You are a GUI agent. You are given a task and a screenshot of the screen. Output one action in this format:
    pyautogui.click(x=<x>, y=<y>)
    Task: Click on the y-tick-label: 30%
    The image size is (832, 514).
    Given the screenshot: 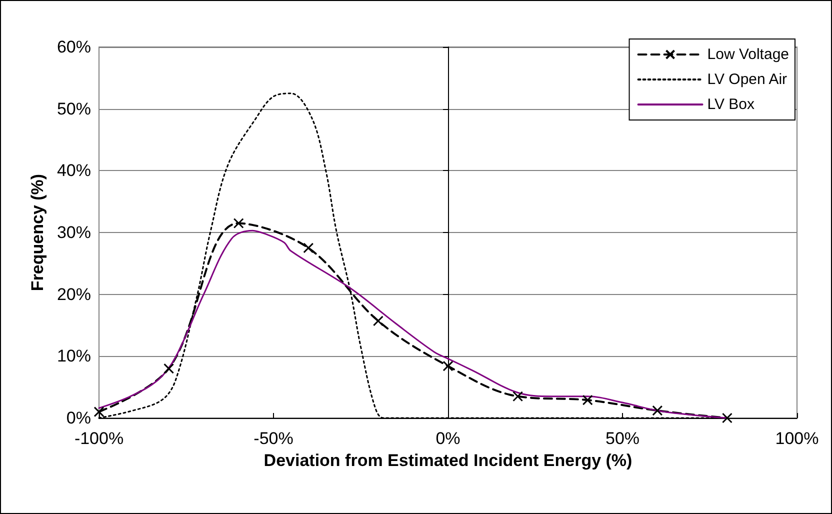 What is the action you would take?
    pyautogui.click(x=73, y=232)
    